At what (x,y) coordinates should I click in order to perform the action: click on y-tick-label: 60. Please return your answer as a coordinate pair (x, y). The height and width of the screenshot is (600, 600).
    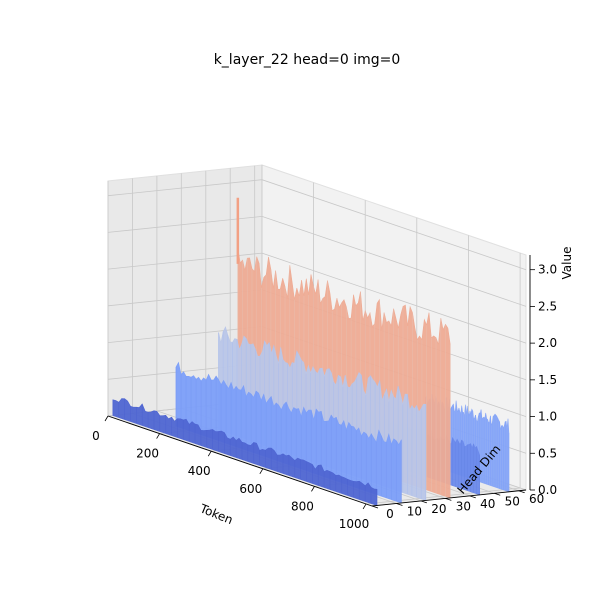
    Looking at the image, I should click on (536, 499).